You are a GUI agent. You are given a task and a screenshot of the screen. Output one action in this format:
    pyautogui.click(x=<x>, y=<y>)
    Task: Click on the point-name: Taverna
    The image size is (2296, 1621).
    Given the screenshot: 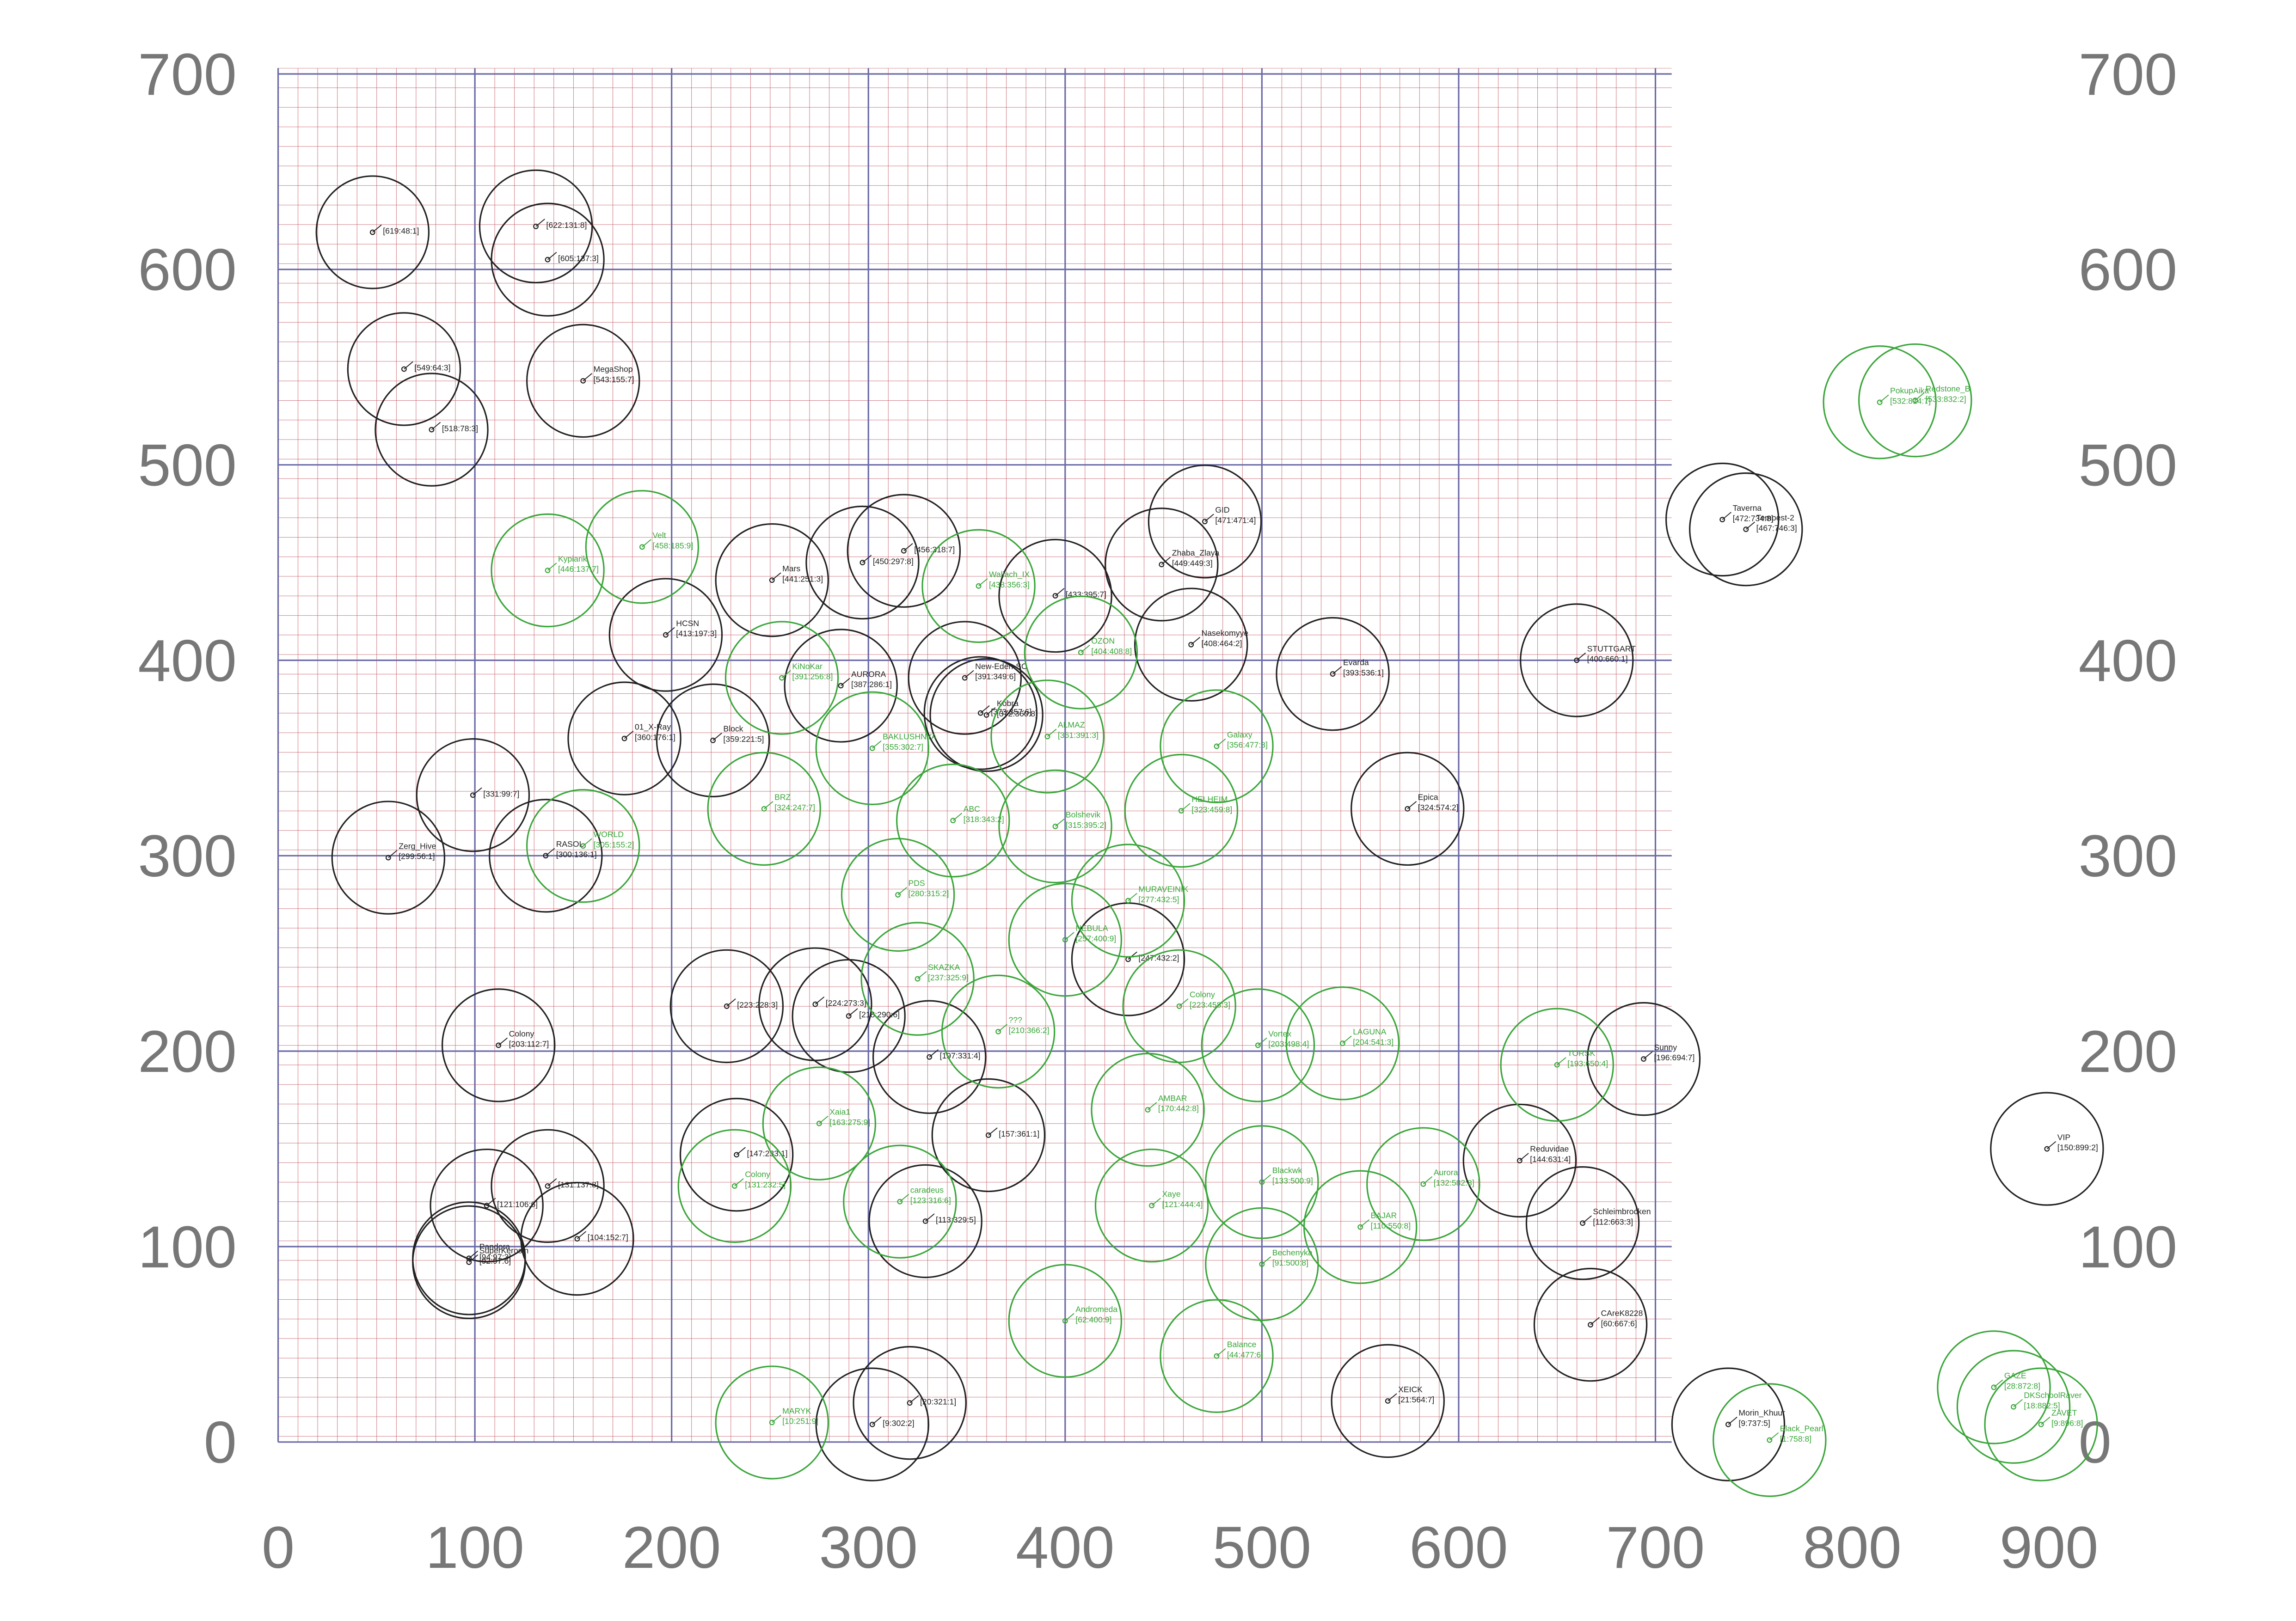 What is the action you would take?
    pyautogui.click(x=1747, y=508)
    